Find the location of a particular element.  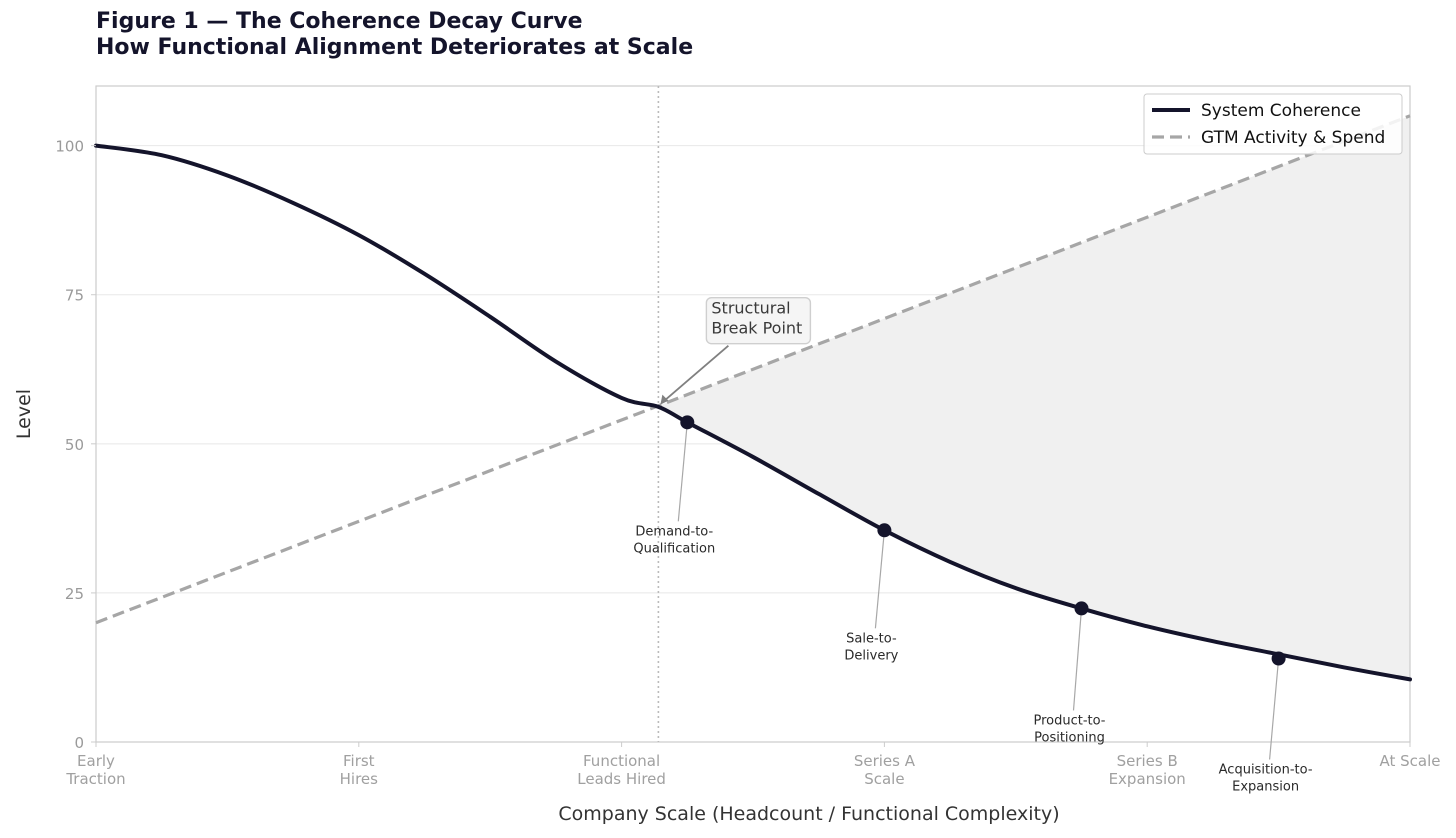

x-tick-label-line: Leads Hired is located at coordinates (621, 779).